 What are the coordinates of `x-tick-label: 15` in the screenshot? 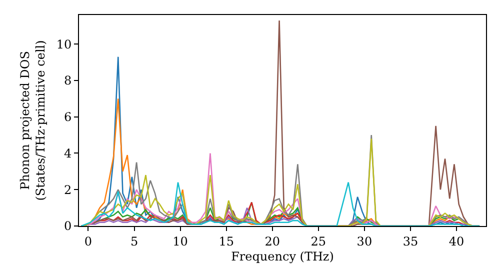 It's located at (226, 241).